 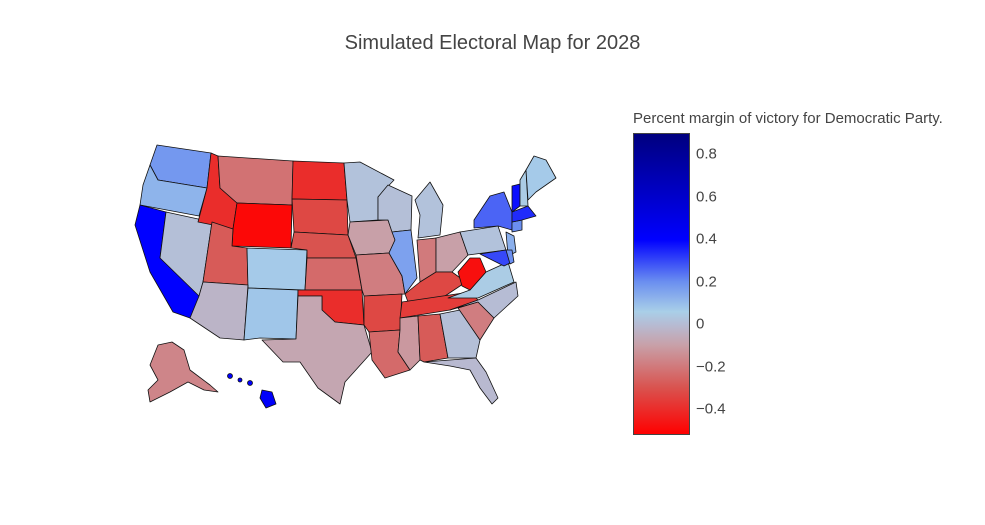 What do you see at coordinates (510, 257) in the screenshot?
I see `state-DE` at bounding box center [510, 257].